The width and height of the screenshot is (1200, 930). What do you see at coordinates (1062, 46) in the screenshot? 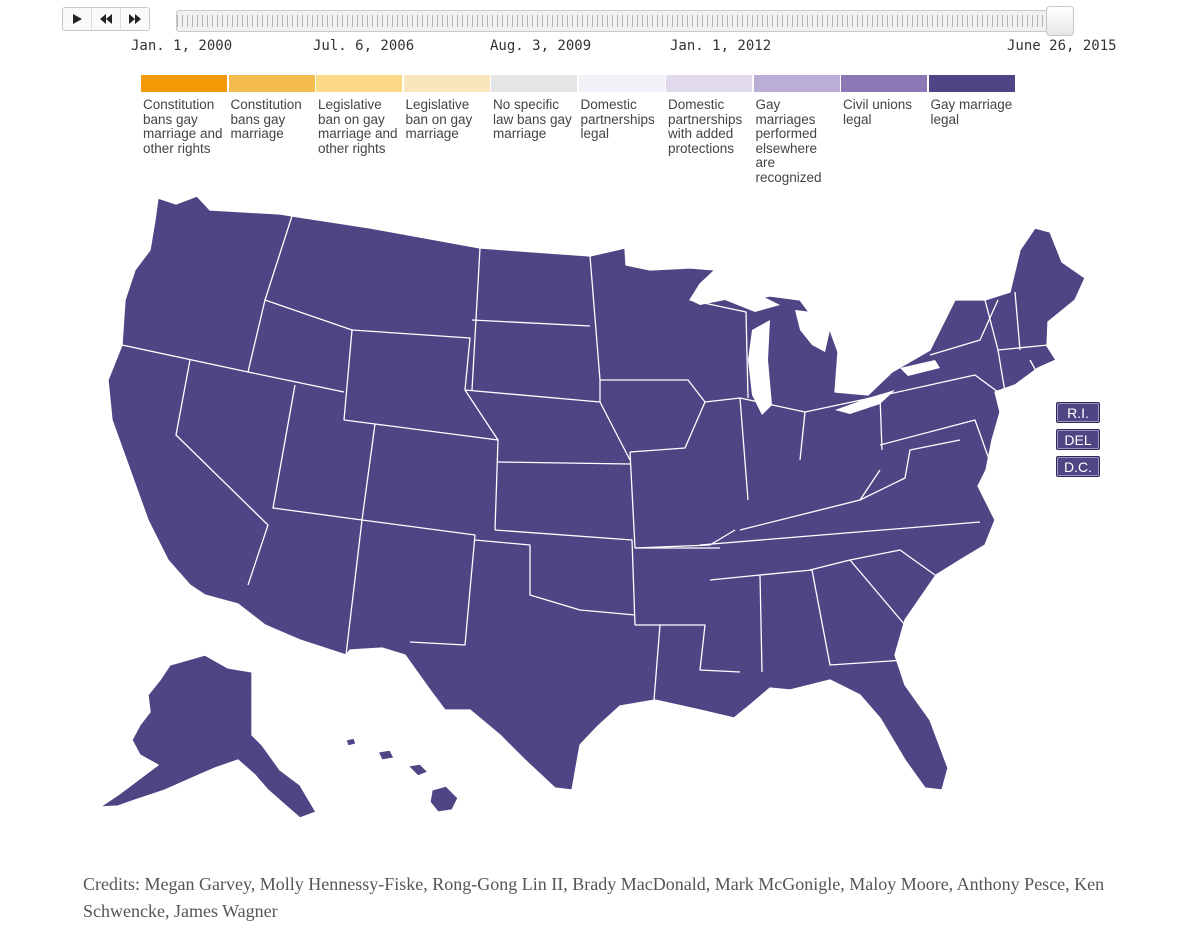
I see `timeline-tick-label: June 26, 2015` at bounding box center [1062, 46].